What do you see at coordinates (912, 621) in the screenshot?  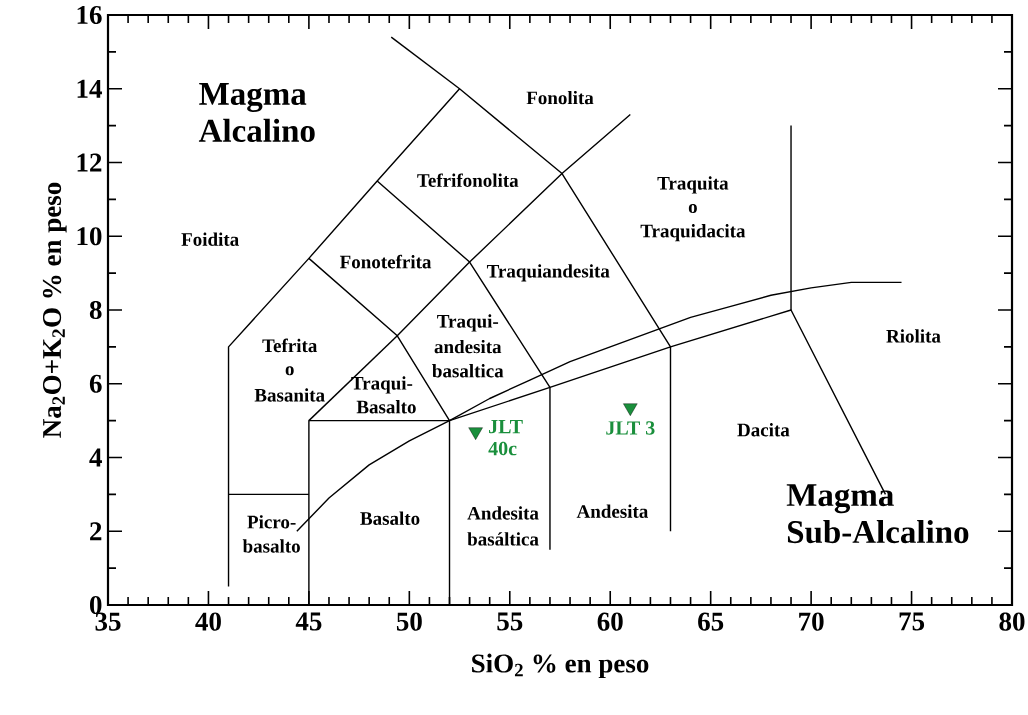 I see `x-tick-label: 75` at bounding box center [912, 621].